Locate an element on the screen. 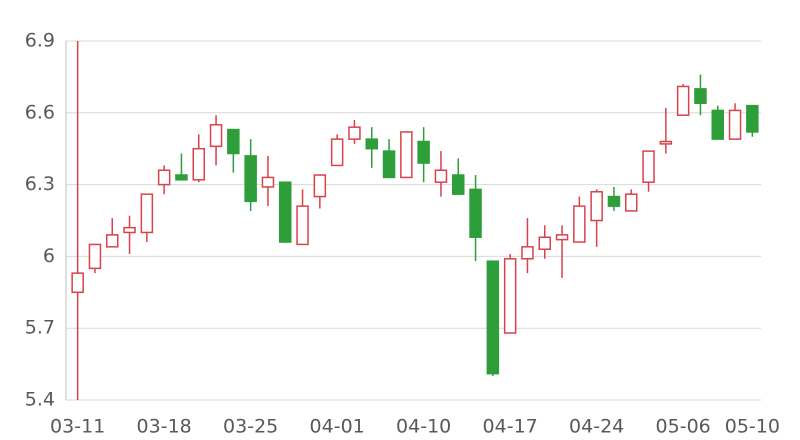  x-tick-label: 03-25 is located at coordinates (250, 427).